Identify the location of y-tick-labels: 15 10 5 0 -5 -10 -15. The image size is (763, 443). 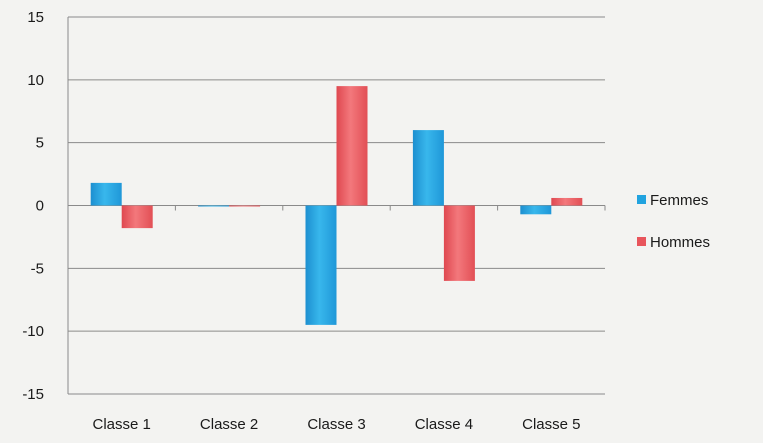
(33, 206).